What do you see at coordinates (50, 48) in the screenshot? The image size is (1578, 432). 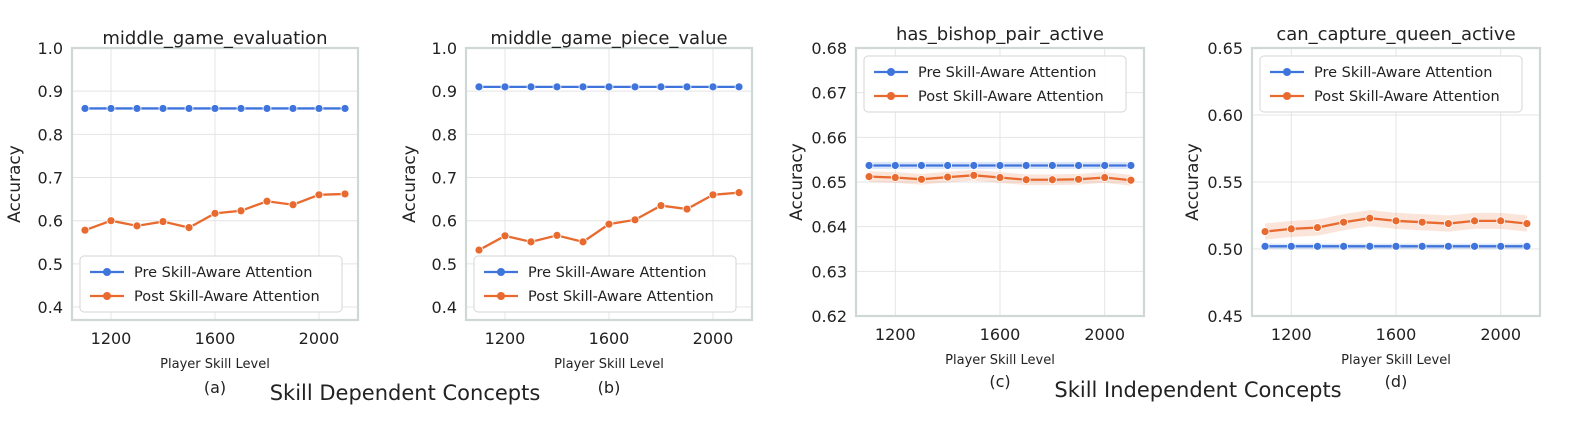 I see `y-tick-label: 1.0` at bounding box center [50, 48].